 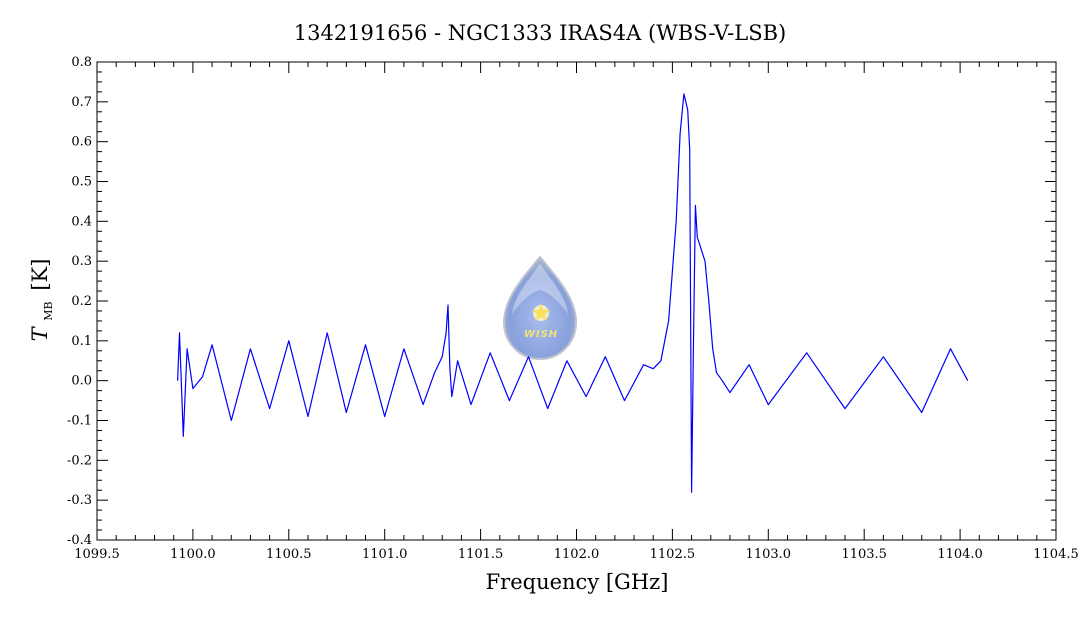 I want to click on y-tick-label: 0.1, so click(x=81, y=341).